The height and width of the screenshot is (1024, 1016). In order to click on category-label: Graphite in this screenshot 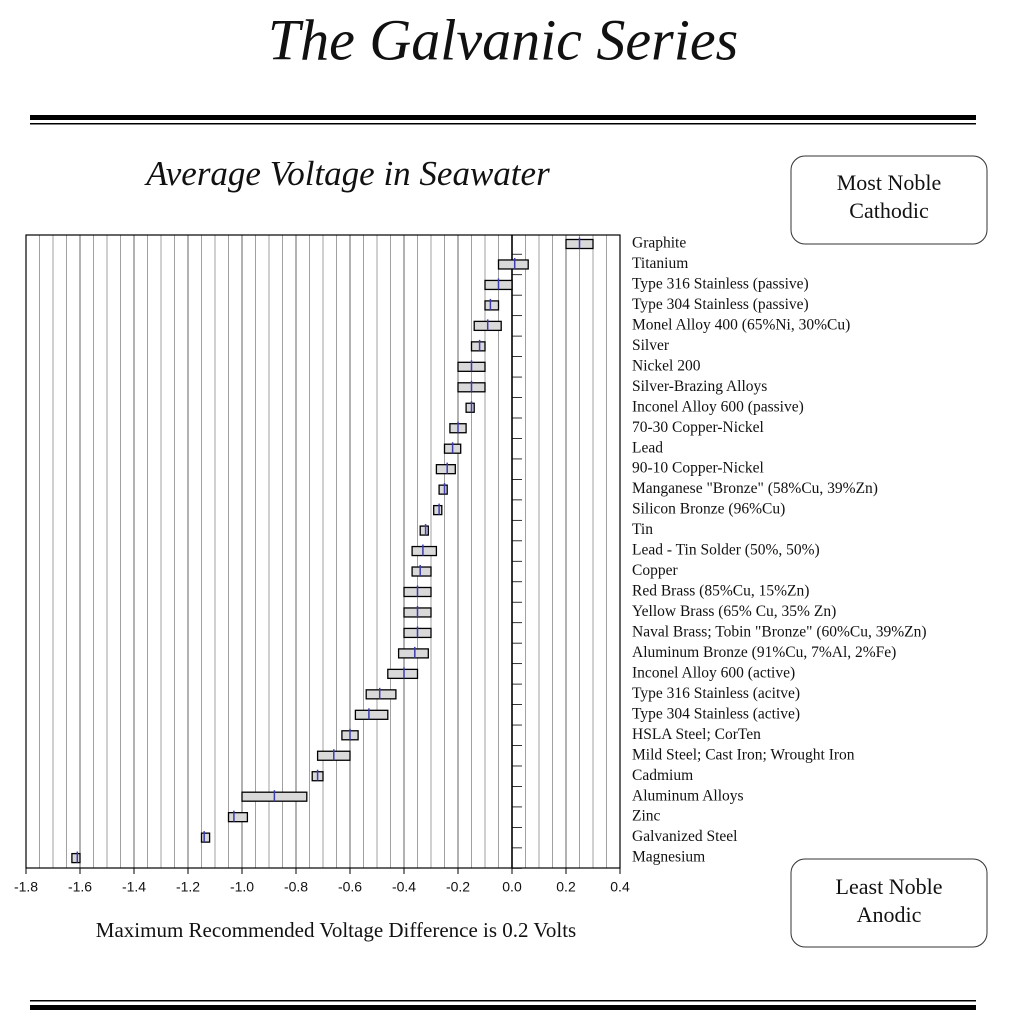, I will do `click(659, 243)`.